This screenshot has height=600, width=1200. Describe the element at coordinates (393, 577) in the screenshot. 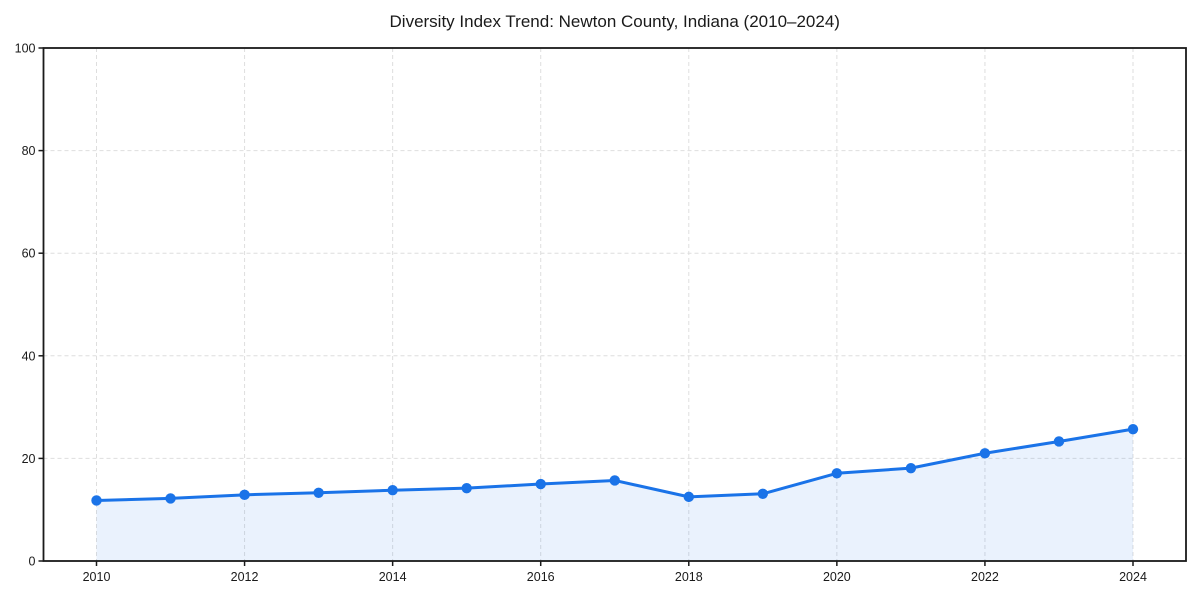

I see `x-tick-label-2014: 2014` at that location.